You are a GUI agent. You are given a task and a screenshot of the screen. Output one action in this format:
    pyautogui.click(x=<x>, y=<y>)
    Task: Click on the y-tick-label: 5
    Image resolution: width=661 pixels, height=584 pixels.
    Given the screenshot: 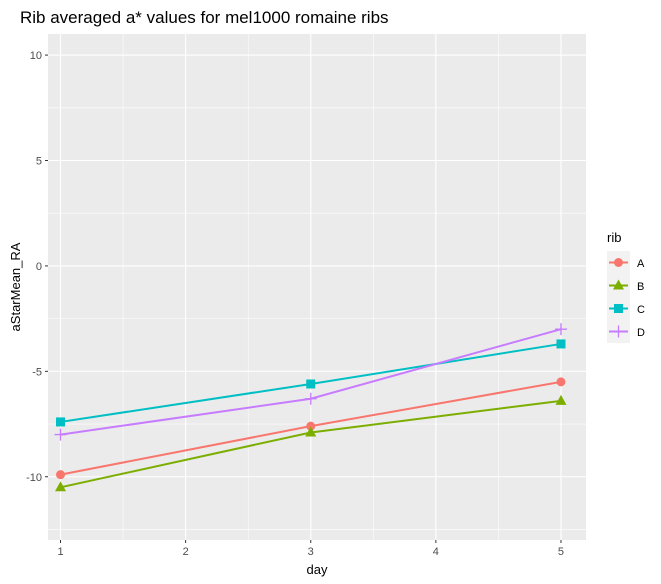 What is the action you would take?
    pyautogui.click(x=39, y=162)
    